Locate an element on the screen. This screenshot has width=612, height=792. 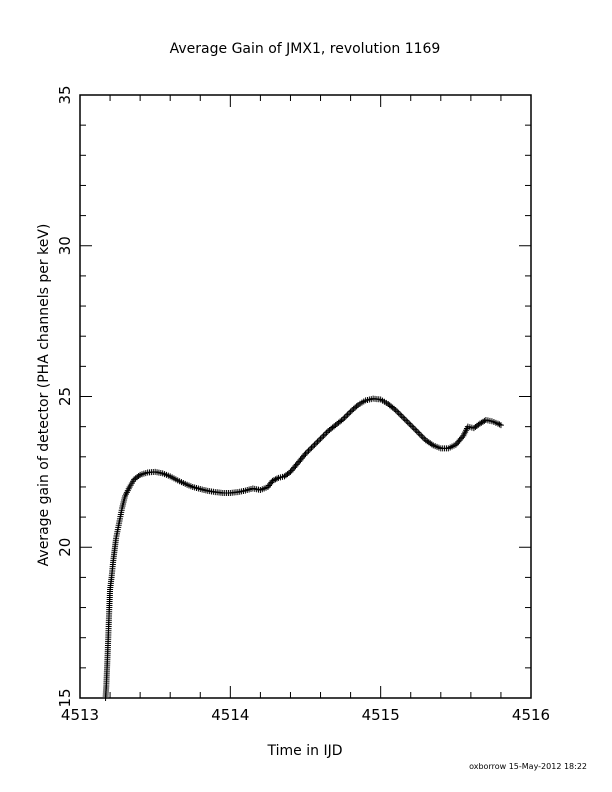
y-tick-label: 35 is located at coordinates (65, 94).